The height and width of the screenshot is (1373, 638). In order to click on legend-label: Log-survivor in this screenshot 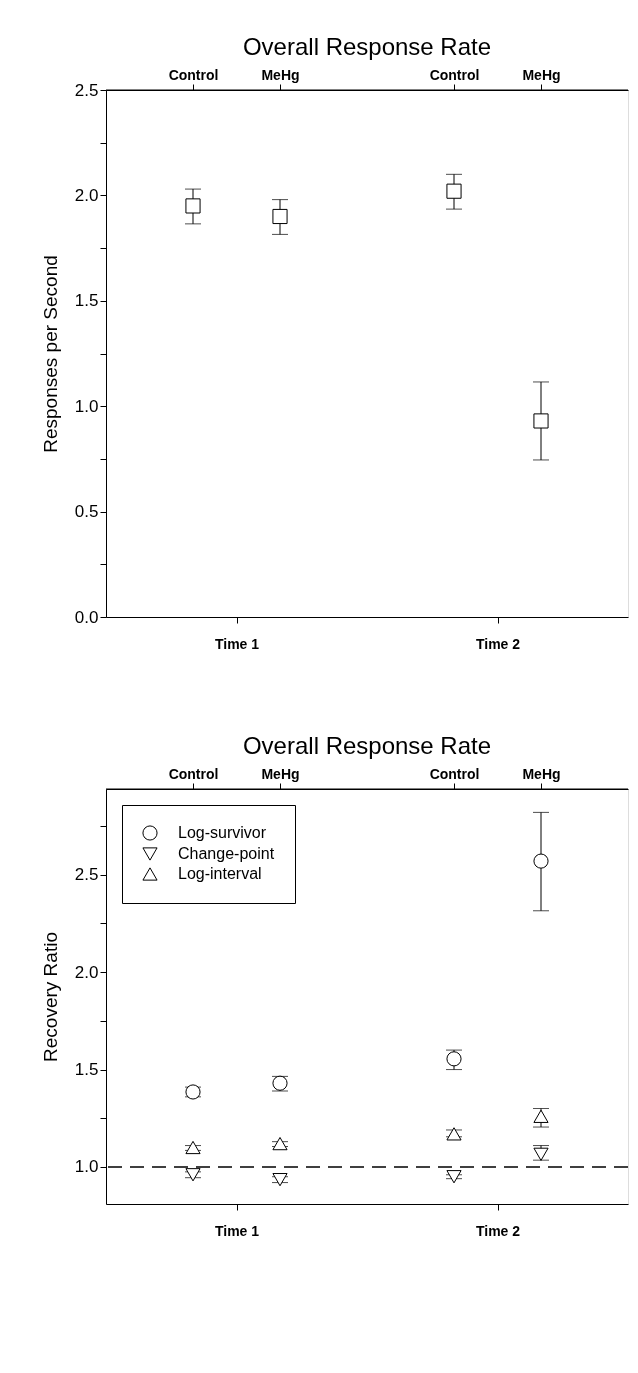, I will do `click(222, 832)`.